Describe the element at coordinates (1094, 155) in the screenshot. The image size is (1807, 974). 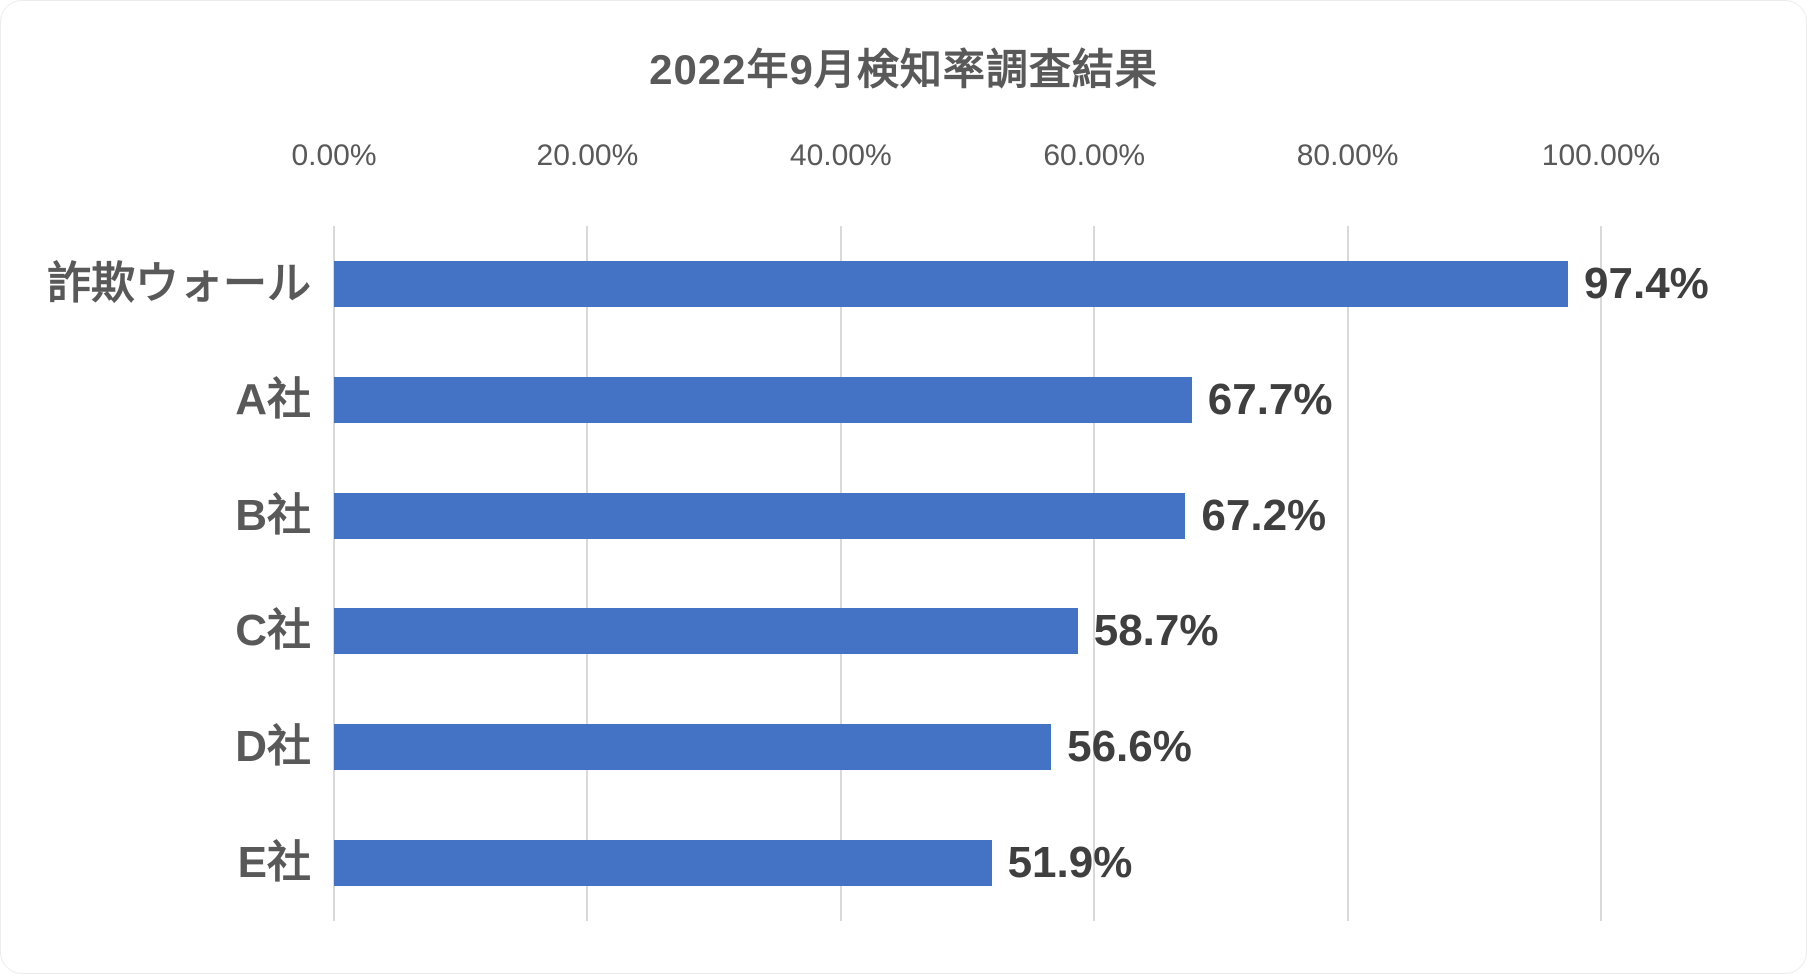
I see `x-axis-tick-label: 60.00%` at that location.